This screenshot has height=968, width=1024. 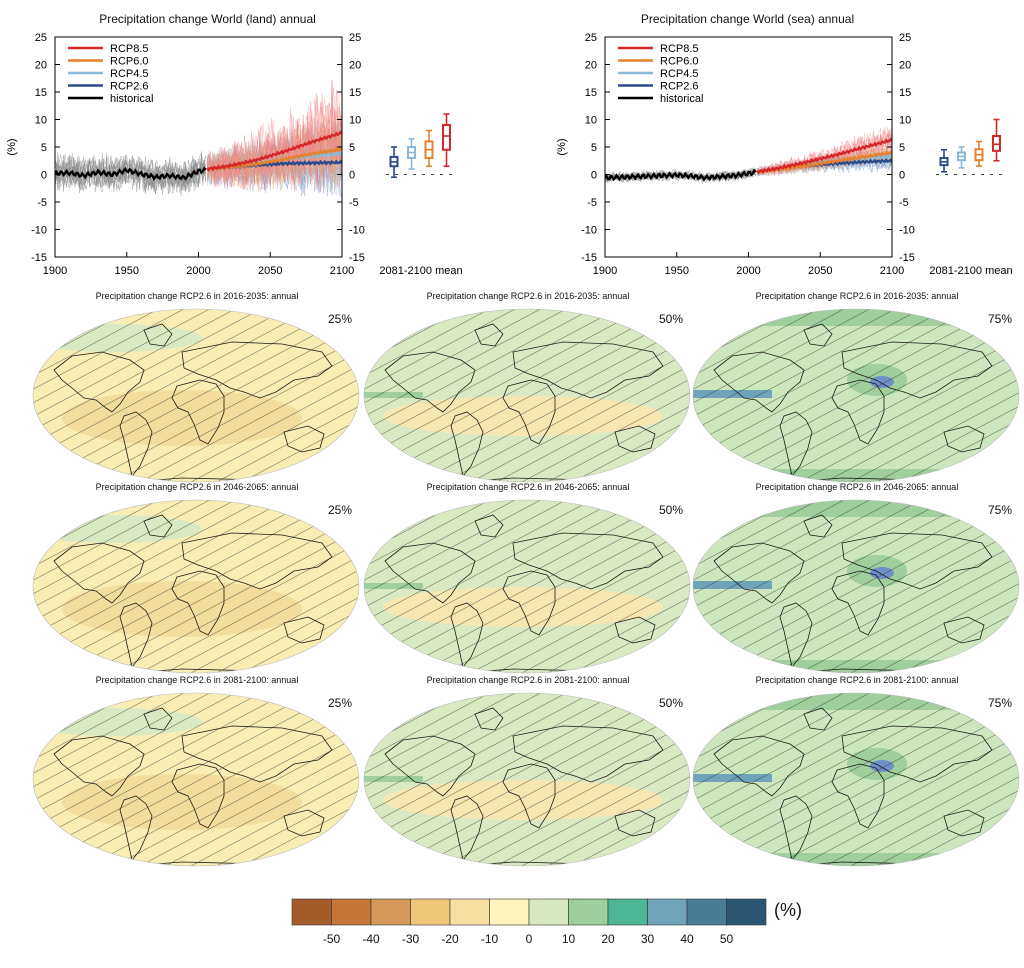 What do you see at coordinates (747, 19) in the screenshot?
I see `timeseries-title: Precipitation change World (sea) annual` at bounding box center [747, 19].